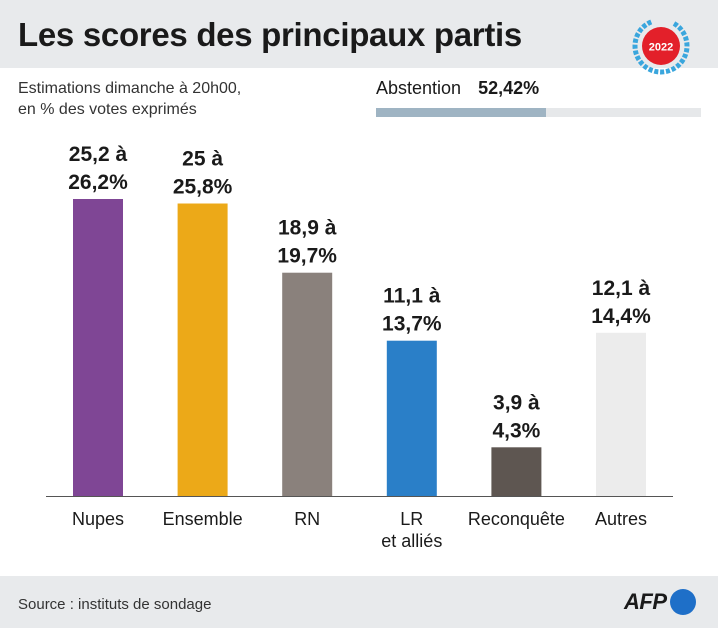 This screenshot has width=718, height=628. I want to click on bar-value-label: 3,9 à, so click(516, 402).